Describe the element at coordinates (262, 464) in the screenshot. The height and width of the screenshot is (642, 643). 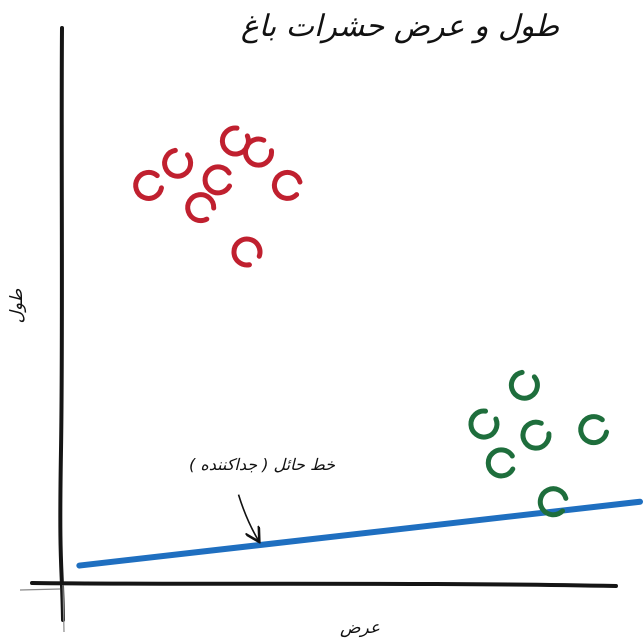
I see `separator-annotation: خط حائل ( جداکننده )` at that location.